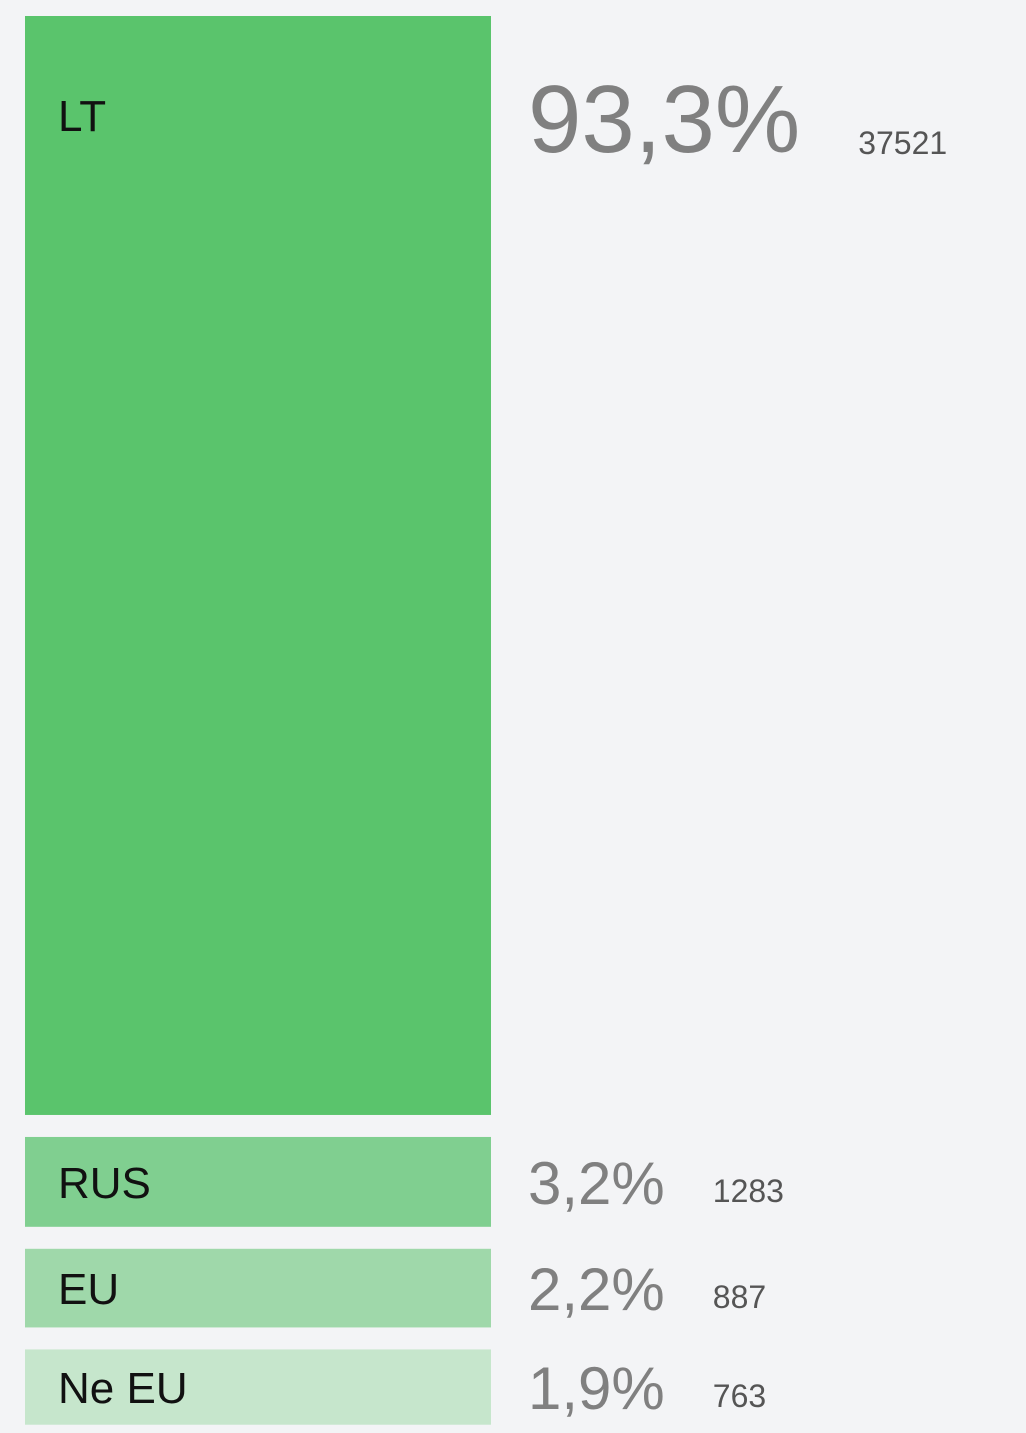 The width and height of the screenshot is (1026, 1433). I want to click on percent-label: 1,9%, so click(596, 1388).